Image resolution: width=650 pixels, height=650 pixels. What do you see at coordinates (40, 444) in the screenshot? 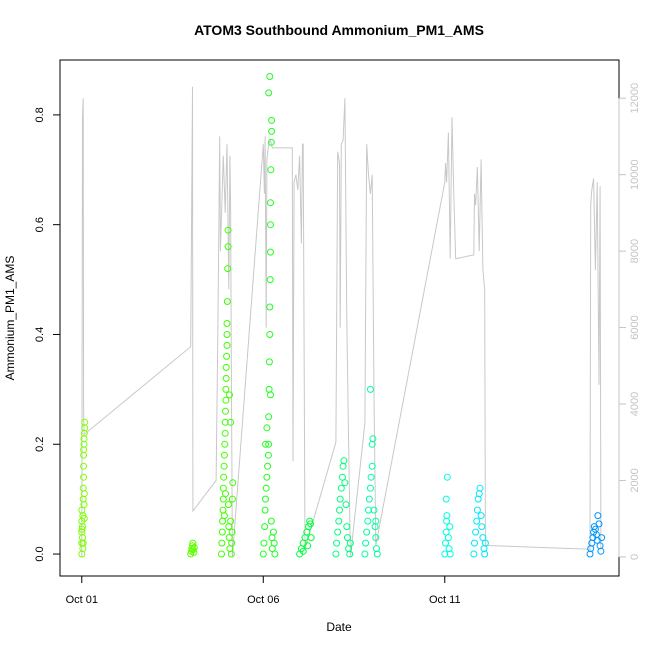
I see `y-tick-label-1: 0.2` at bounding box center [40, 444].